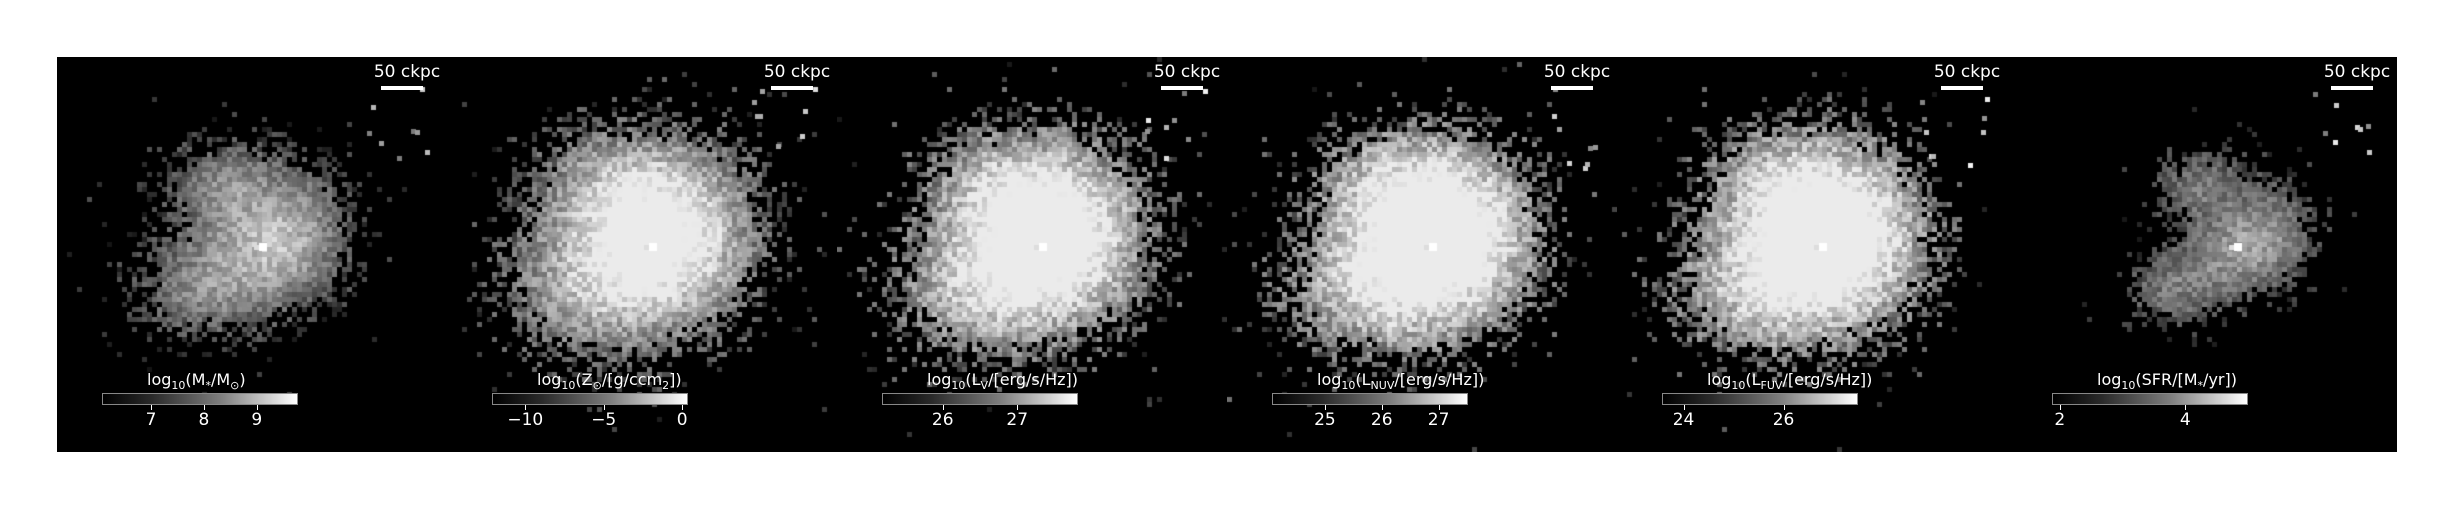 This screenshot has height=507, width=2444. Describe the element at coordinates (1401, 381) in the screenshot. I see `colorbar-label: log10(LNUV/[erg/s/Hz])` at that location.